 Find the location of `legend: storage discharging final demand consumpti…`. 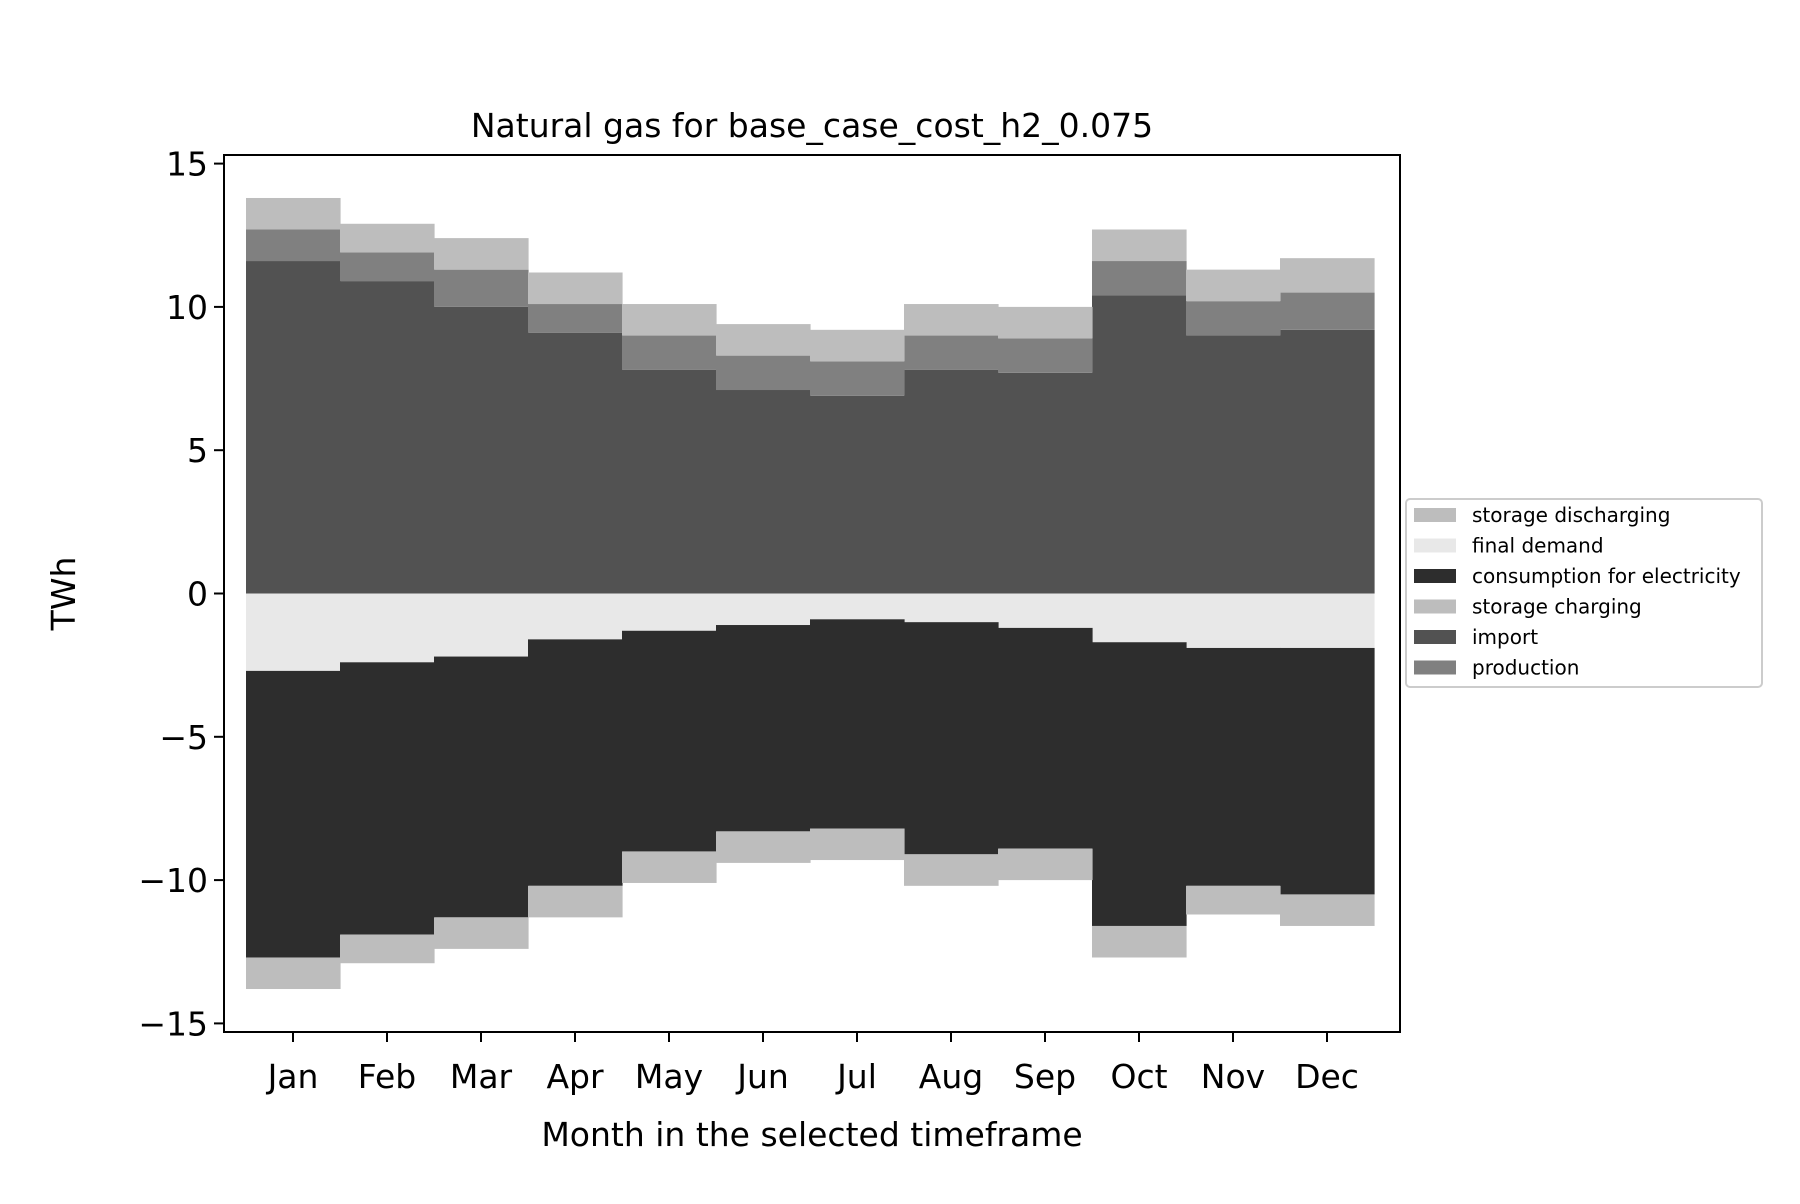

legend: storage discharging final demand consumpti… is located at coordinates (1584, 593).